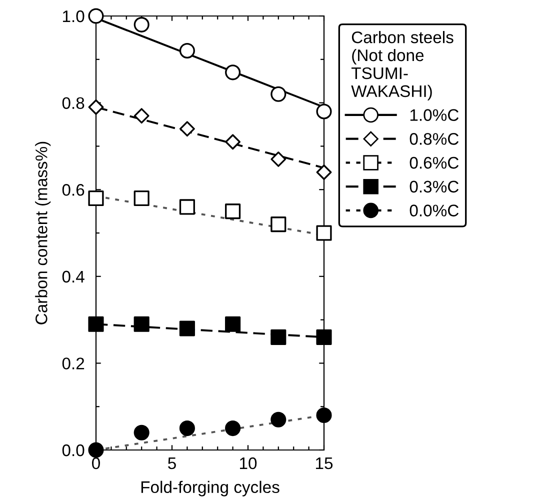  I want to click on legend-label: 0.0%C, so click(434, 210).